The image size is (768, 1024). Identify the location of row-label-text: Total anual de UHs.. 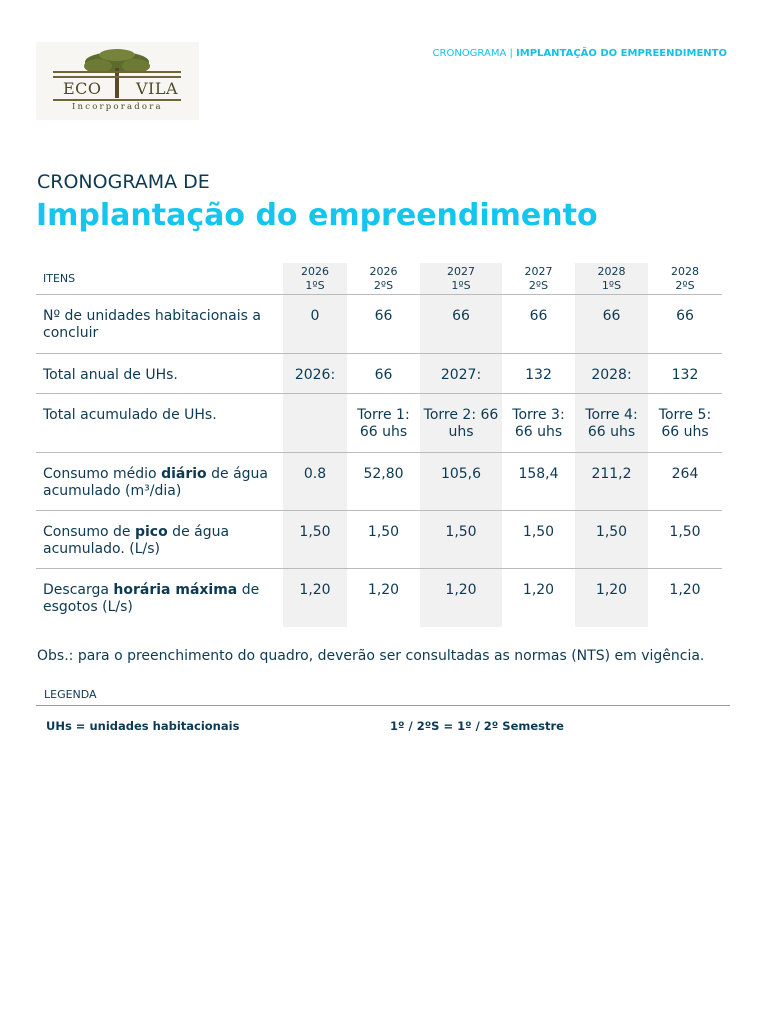
(110, 375).